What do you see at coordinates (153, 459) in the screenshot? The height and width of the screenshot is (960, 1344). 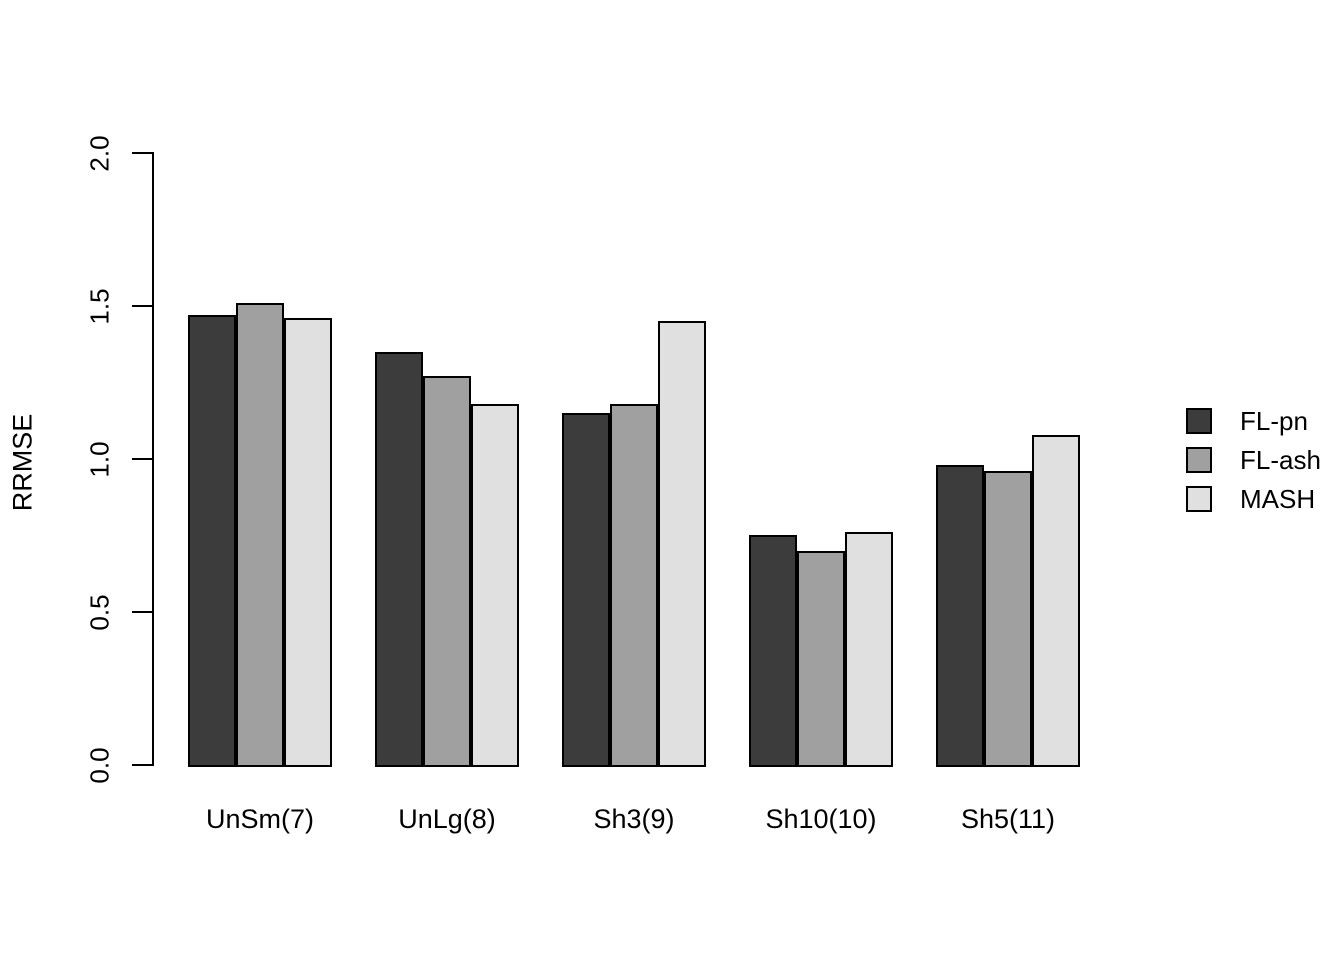 I see `y-axis-line` at bounding box center [153, 459].